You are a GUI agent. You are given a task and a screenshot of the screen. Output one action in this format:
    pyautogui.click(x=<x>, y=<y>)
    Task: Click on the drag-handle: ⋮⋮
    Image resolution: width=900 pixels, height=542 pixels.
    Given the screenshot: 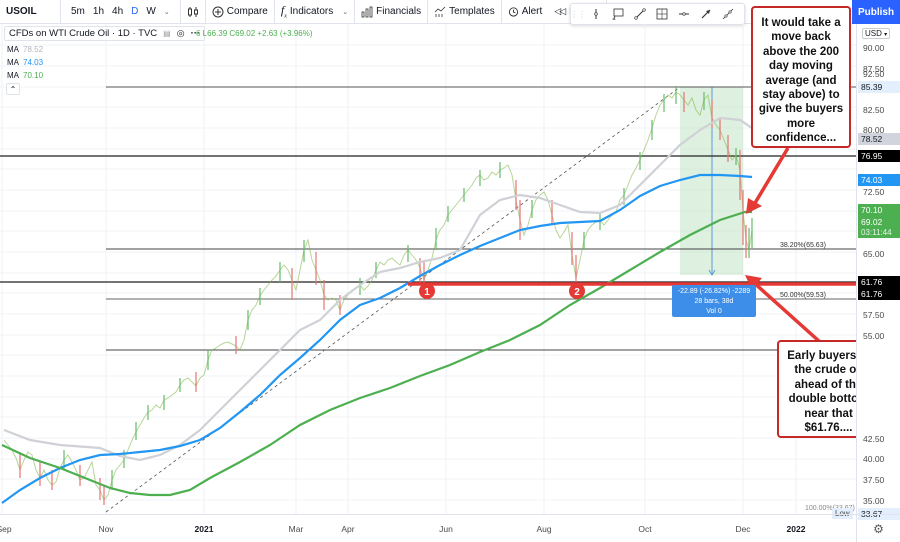 What is the action you would take?
    pyautogui.click(x=578, y=14)
    